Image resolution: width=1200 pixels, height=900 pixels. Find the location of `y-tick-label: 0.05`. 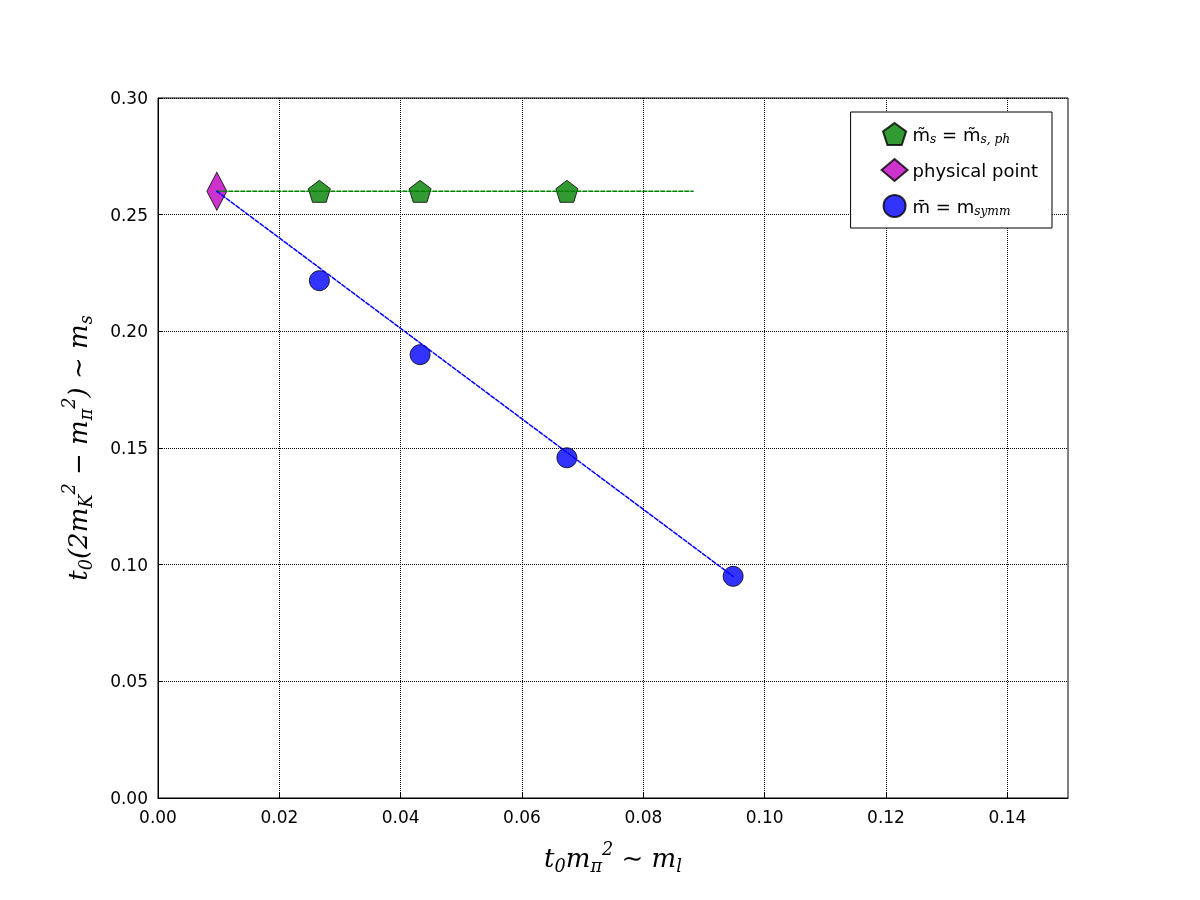

y-tick-label: 0.05 is located at coordinates (129, 681).